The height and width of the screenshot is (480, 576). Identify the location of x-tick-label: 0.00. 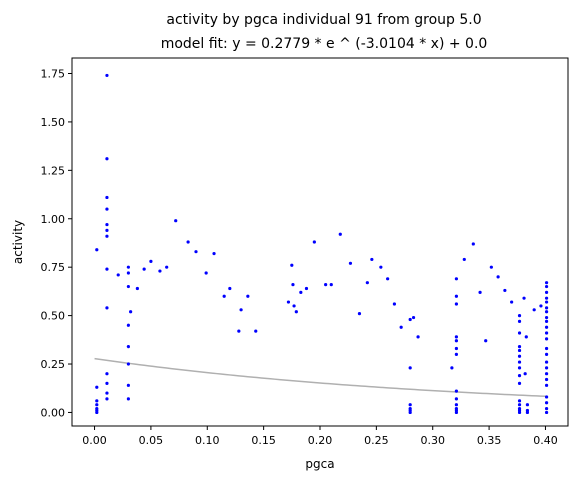
(94, 440).